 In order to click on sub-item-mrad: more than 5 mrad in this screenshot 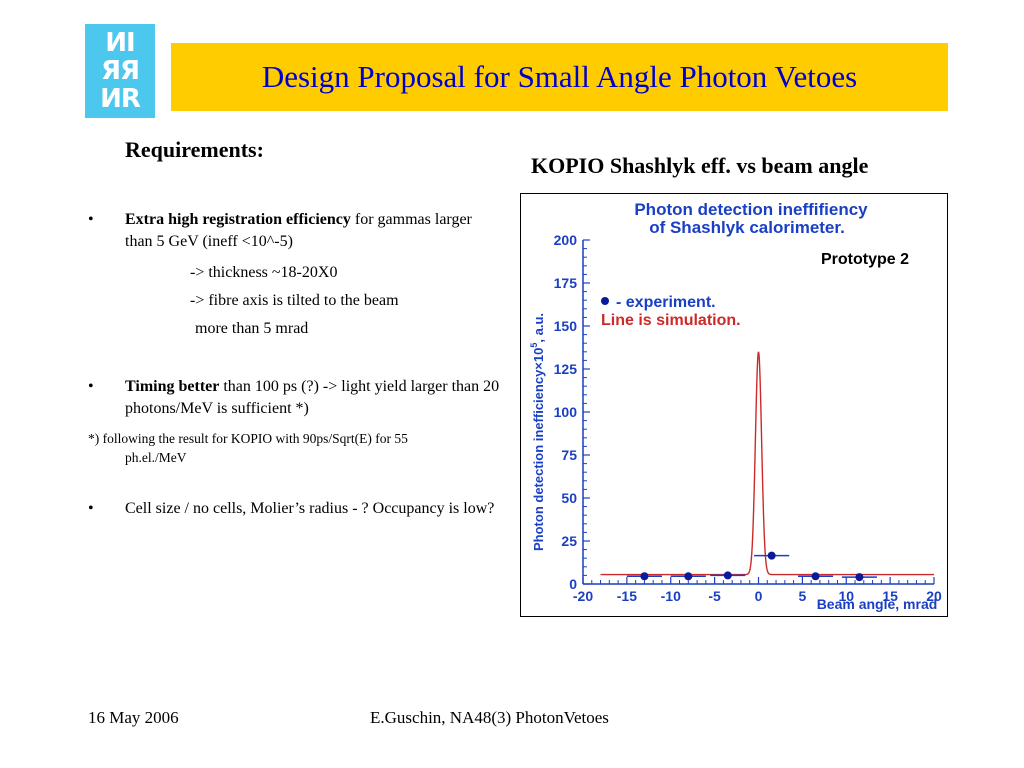, I will do `click(252, 328)`.